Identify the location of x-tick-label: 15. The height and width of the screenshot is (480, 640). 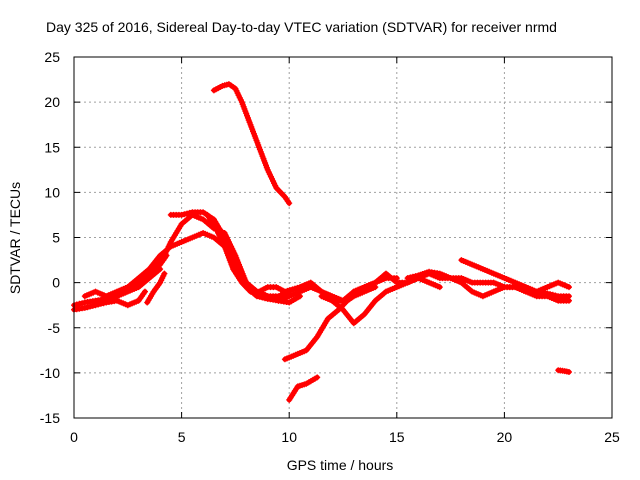
(397, 437).